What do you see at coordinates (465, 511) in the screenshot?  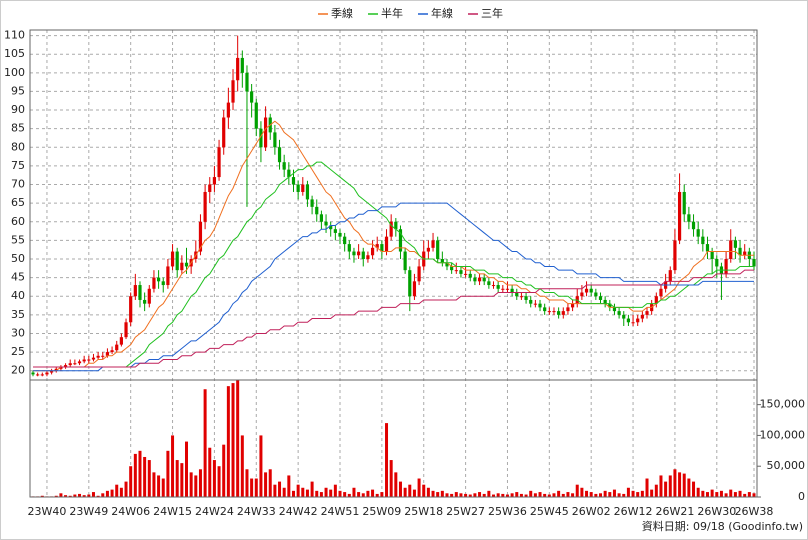 I see `x-tick-label: 25W27` at bounding box center [465, 511].